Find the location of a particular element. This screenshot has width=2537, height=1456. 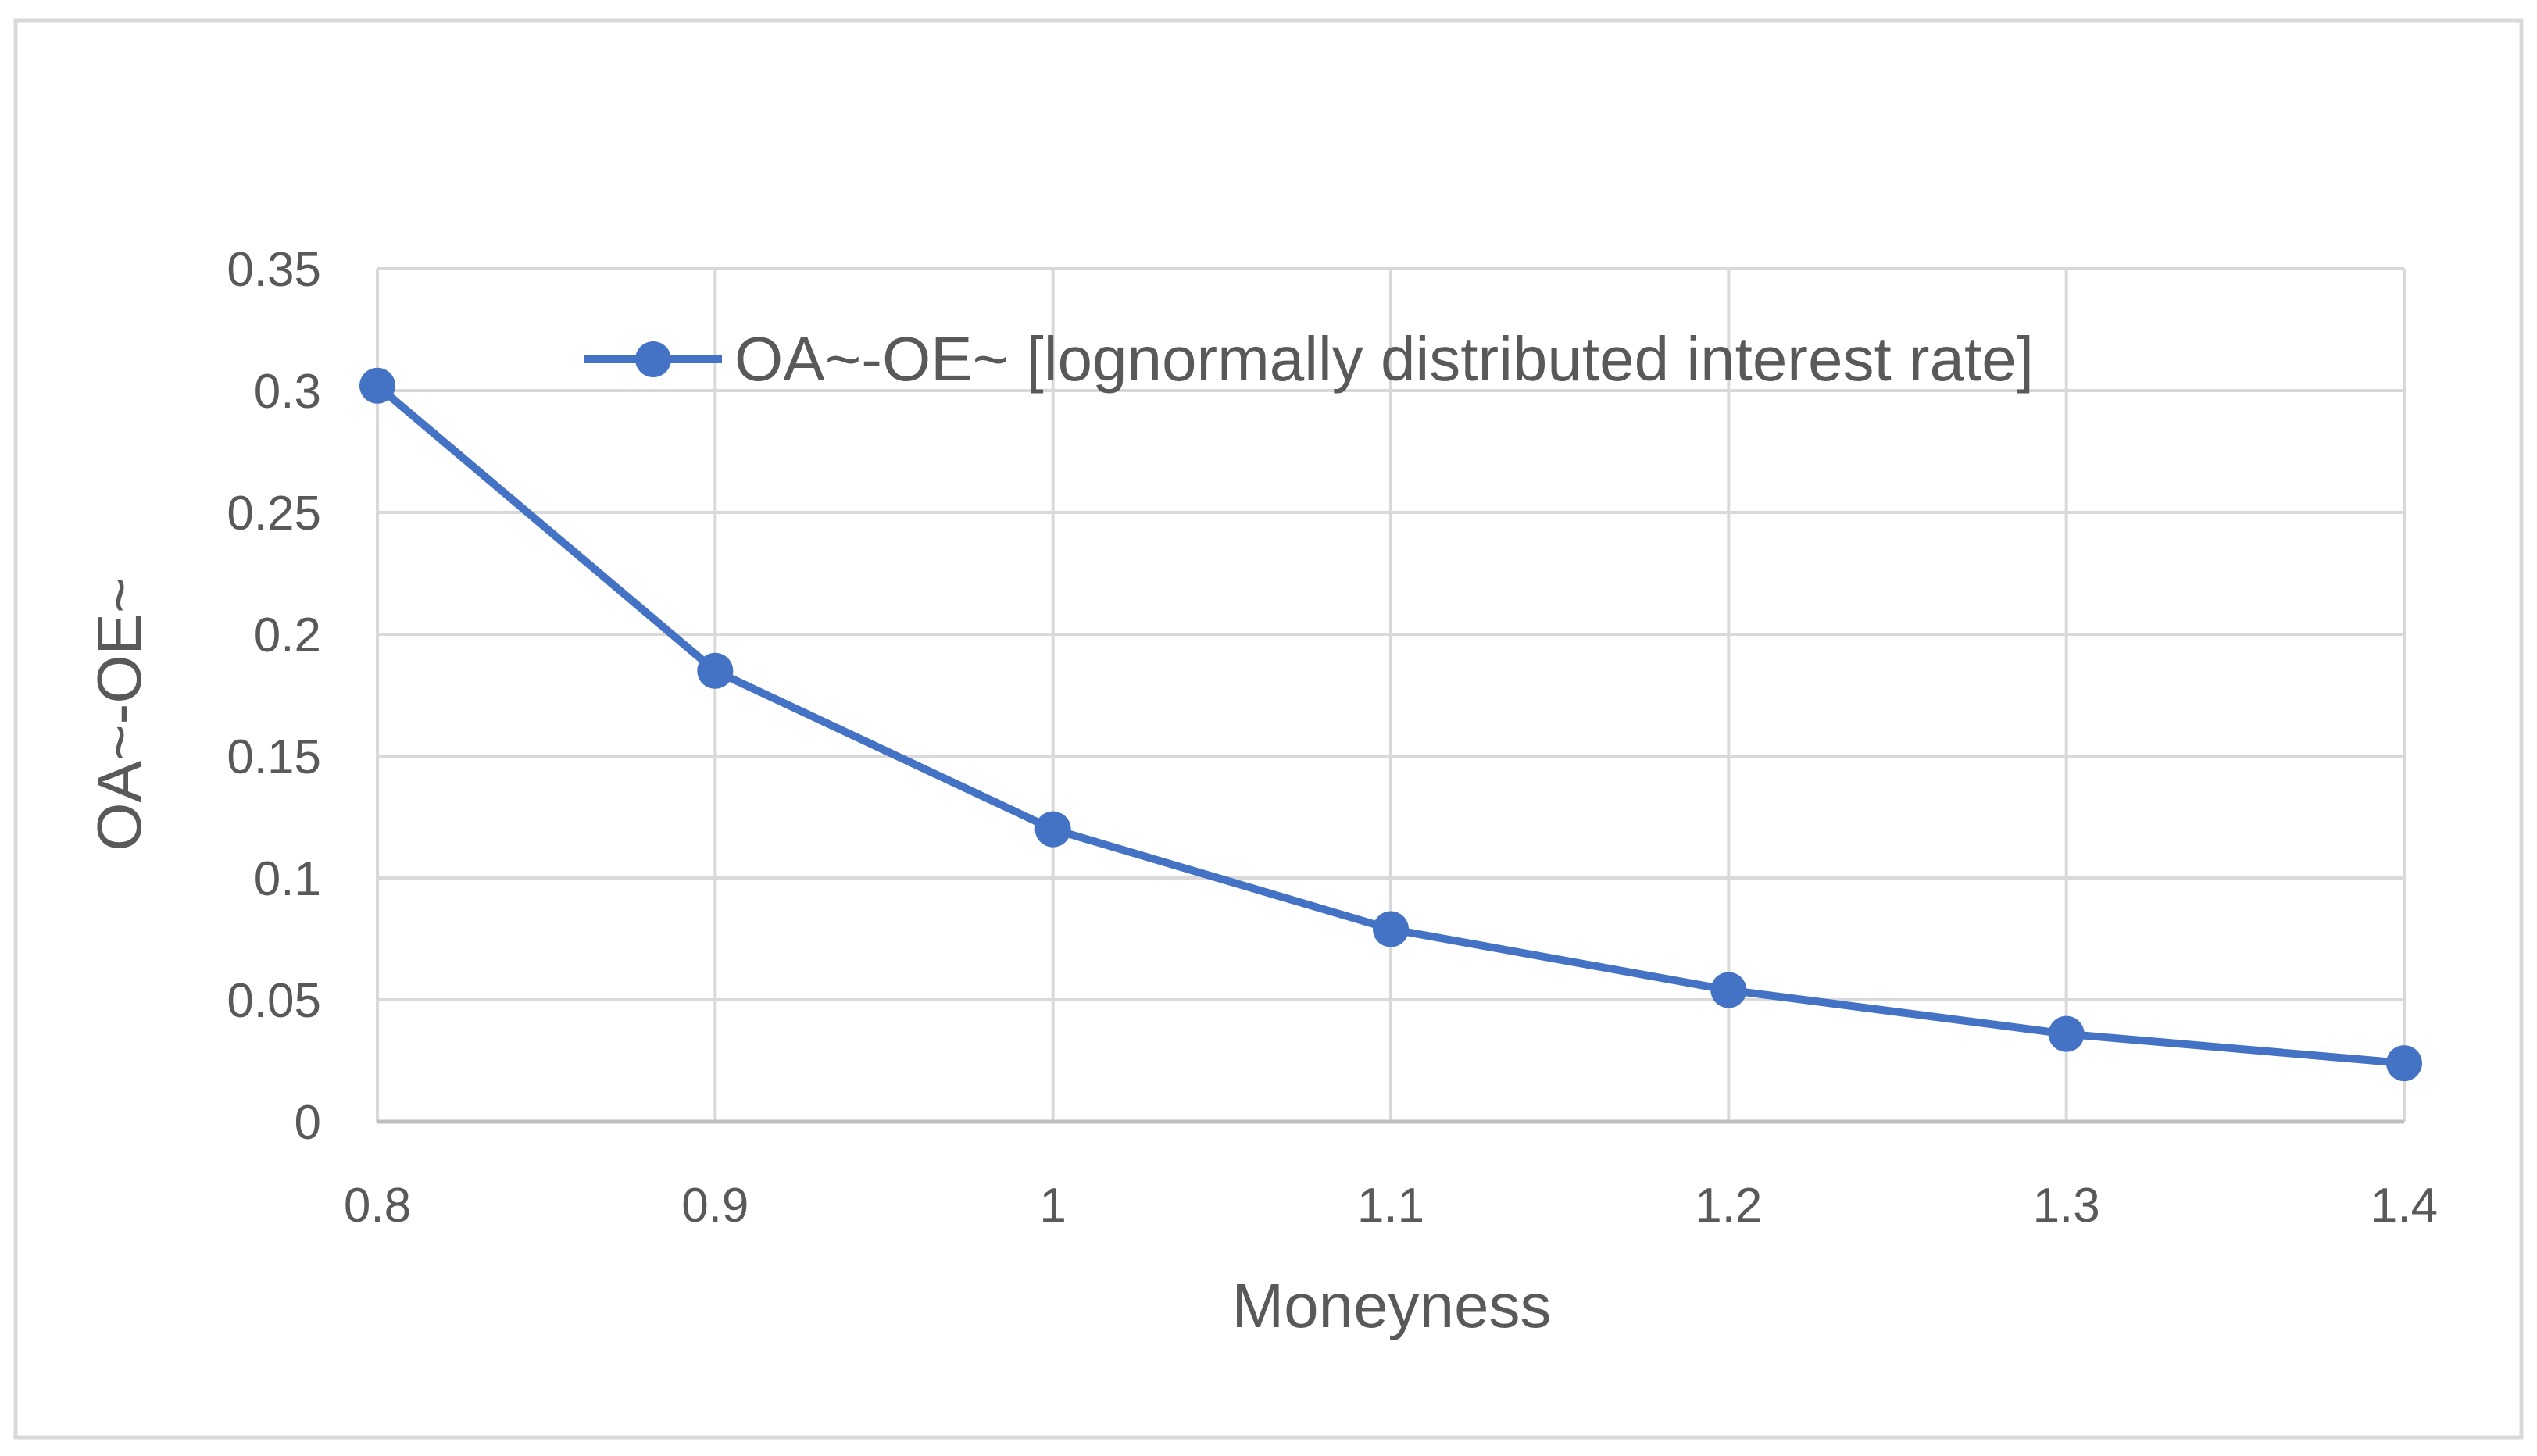

x-tick-label: 1.1 is located at coordinates (1390, 1206).